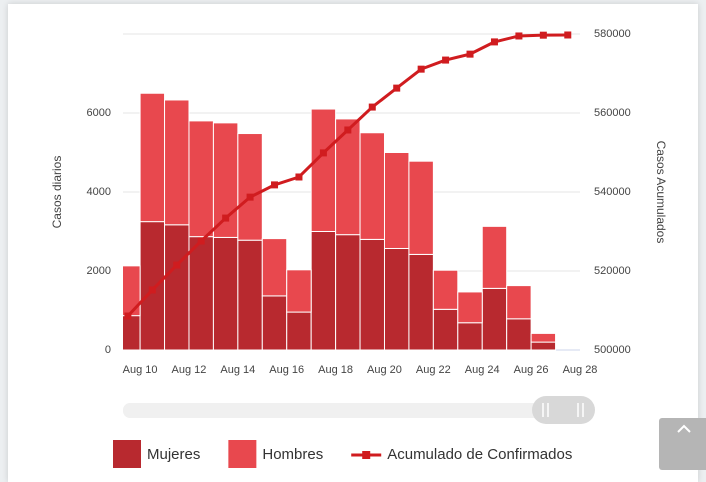 The width and height of the screenshot is (706, 482). What do you see at coordinates (433, 370) in the screenshot?
I see `x-tick-label: Aug 22` at bounding box center [433, 370].